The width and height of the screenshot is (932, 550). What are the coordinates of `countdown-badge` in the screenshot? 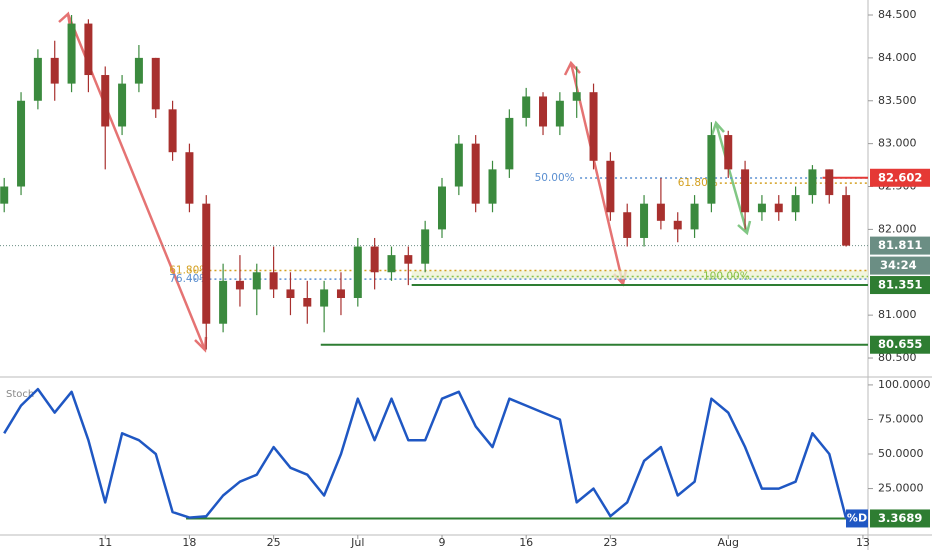 It's located at (900, 265).